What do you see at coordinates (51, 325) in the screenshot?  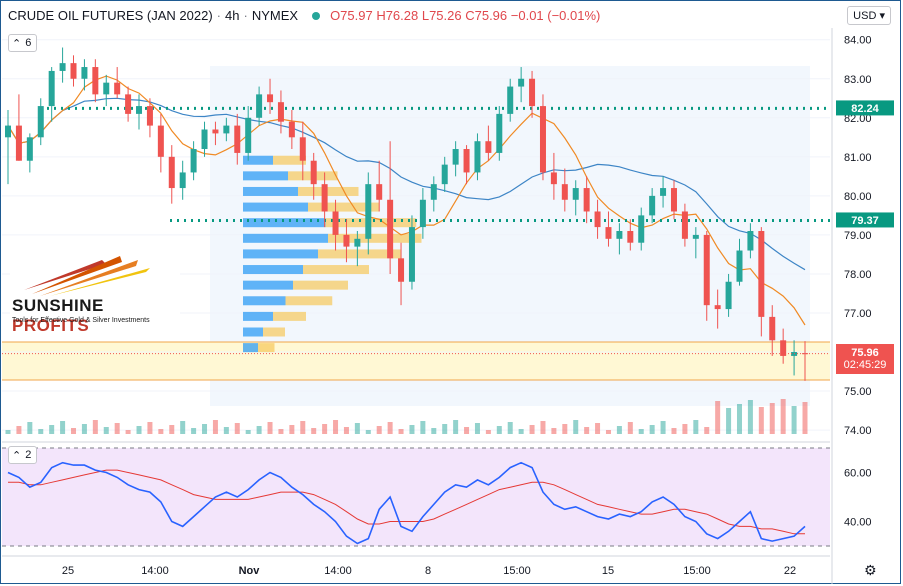 I see `brand-name-part-b: PROFITS` at bounding box center [51, 325].